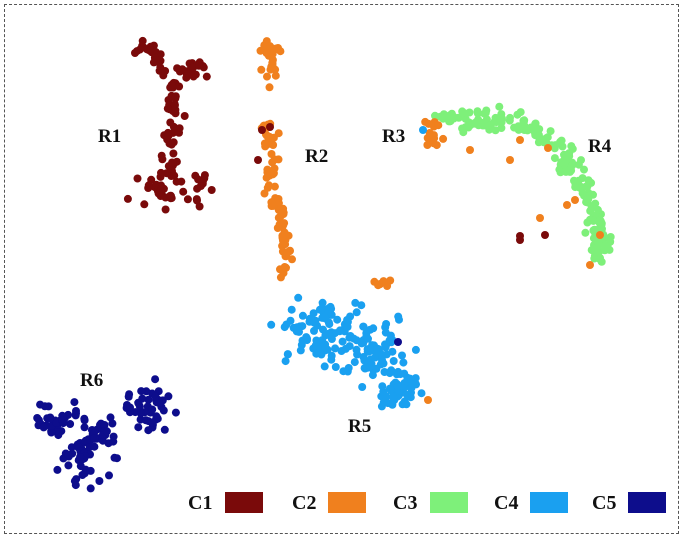 The image size is (685, 540). What do you see at coordinates (244, 502) in the screenshot?
I see `legend-swatch-c1` at bounding box center [244, 502].